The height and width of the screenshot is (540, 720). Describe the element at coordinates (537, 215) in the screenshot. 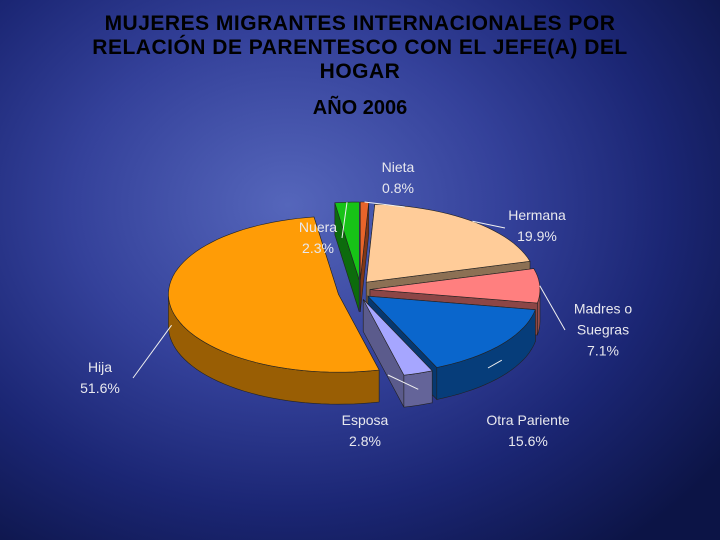

I see `category-label: Hermana` at that location.